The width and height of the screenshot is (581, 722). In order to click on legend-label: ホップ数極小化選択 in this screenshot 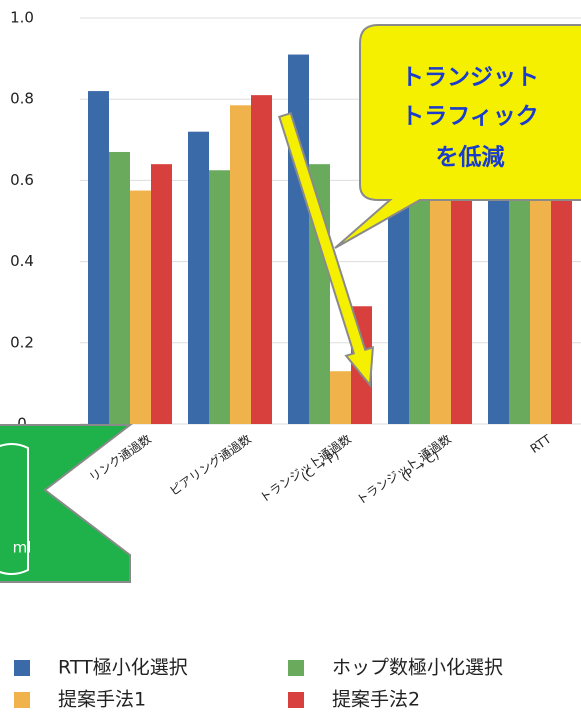, I will do `click(417, 668)`.